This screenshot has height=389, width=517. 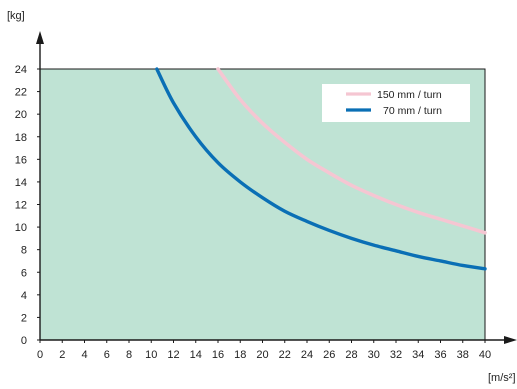 What do you see at coordinates (62, 355) in the screenshot?
I see `x-tick-label: 2` at bounding box center [62, 355].